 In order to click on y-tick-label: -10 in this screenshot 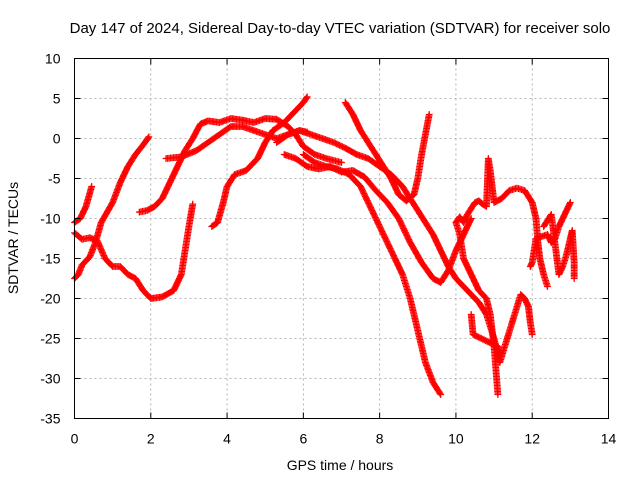, I will do `click(50, 219)`.